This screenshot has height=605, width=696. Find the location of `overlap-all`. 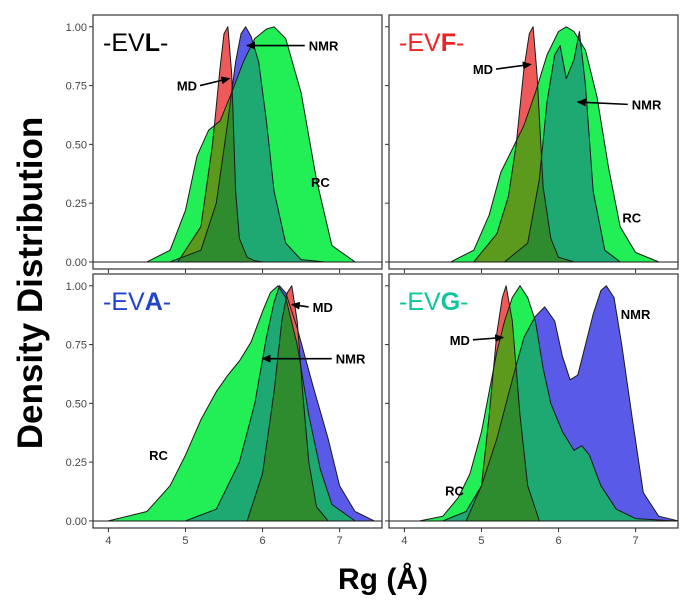

overlap-all is located at coordinates (288, 403).